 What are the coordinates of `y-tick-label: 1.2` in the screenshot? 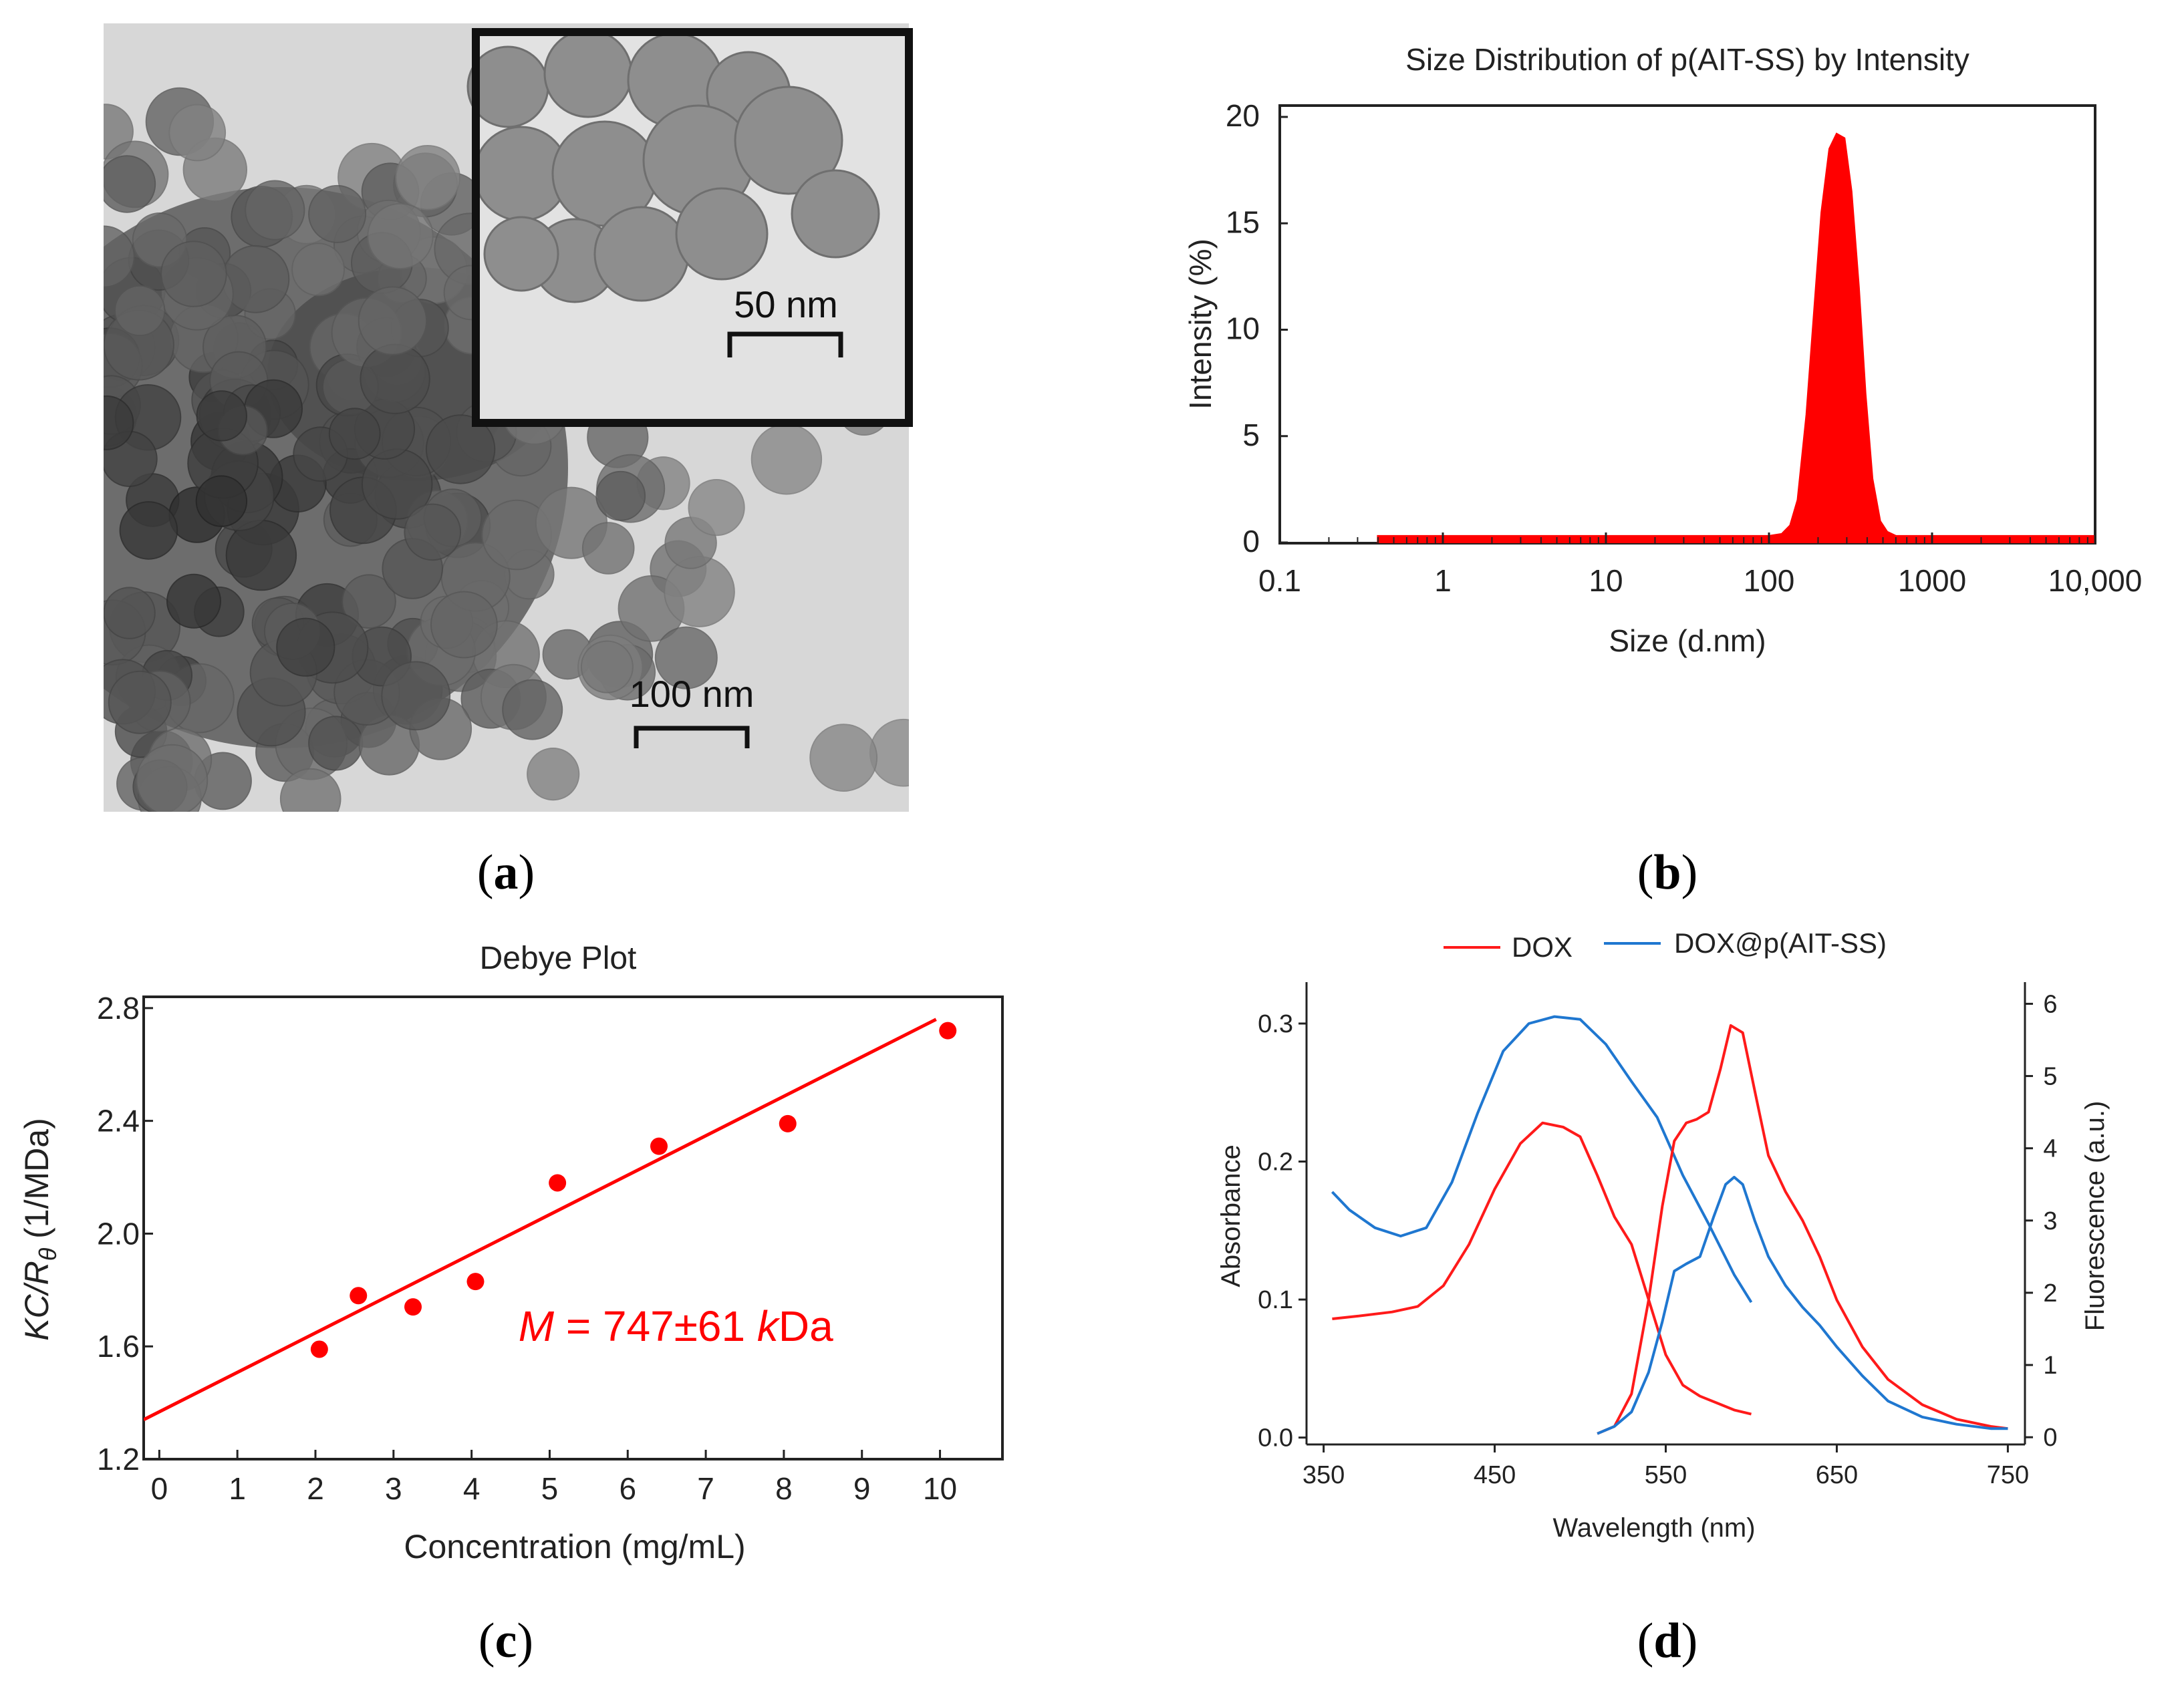 It's located at (118, 1459).